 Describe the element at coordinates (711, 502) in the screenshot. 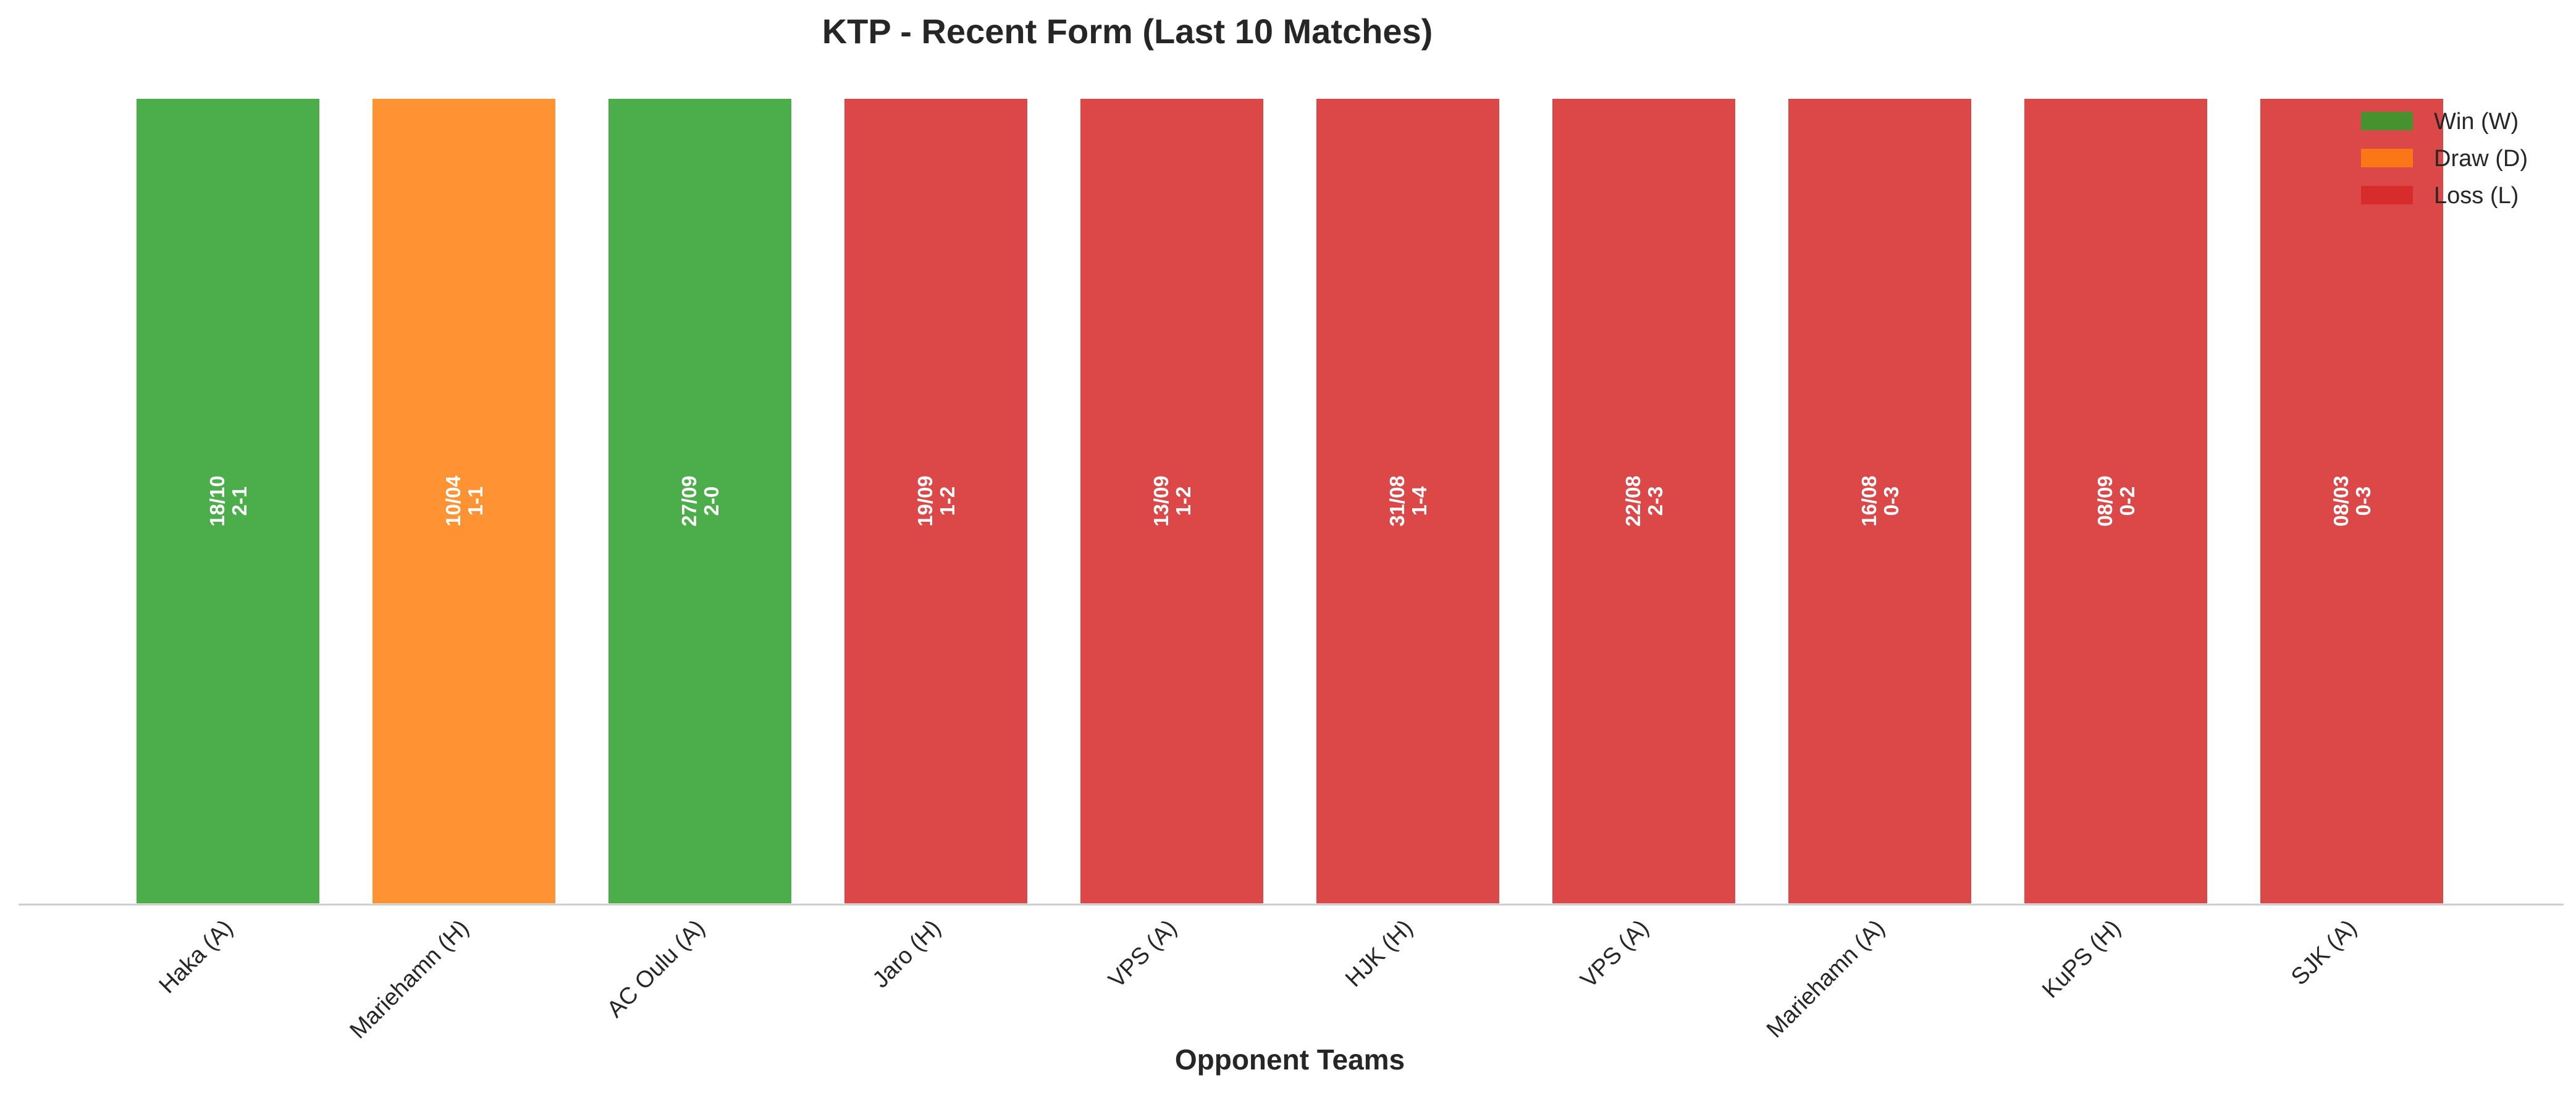

I see `match-score-label: 2-0` at that location.